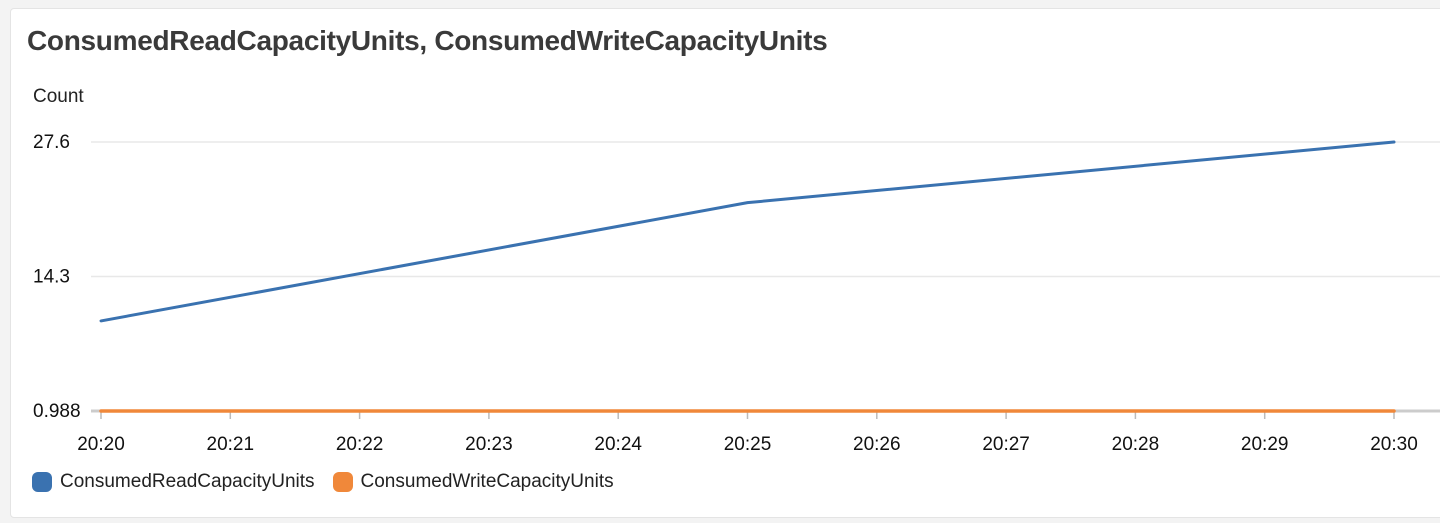  I want to click on legend-label-read: ConsumedReadCapacityUnits, so click(187, 481).